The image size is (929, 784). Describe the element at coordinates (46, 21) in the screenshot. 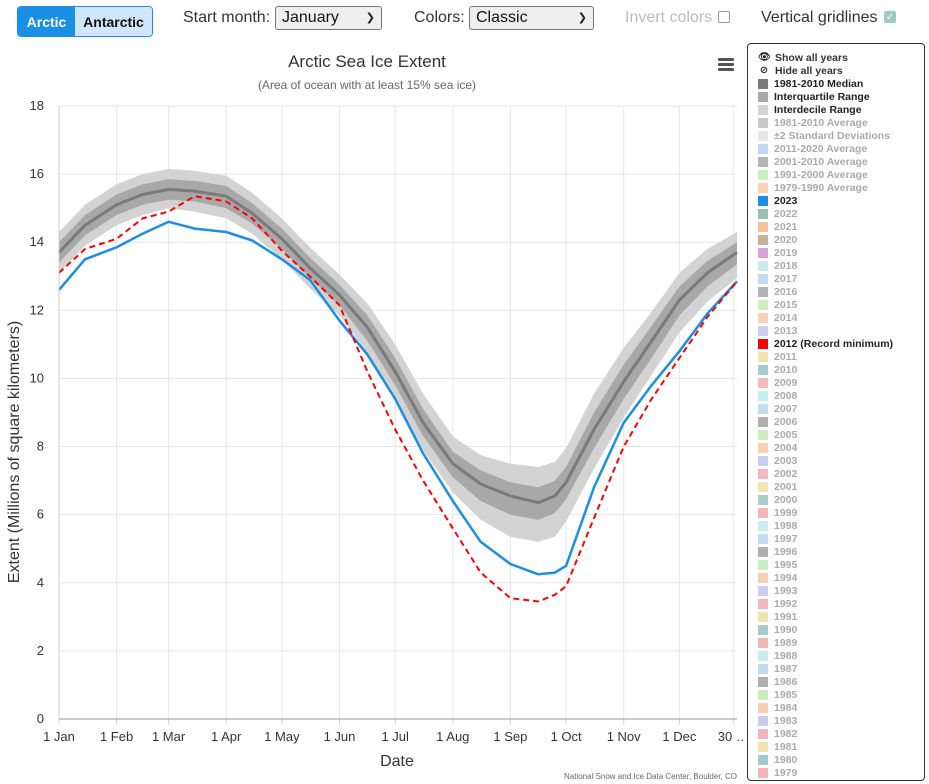

I see `arctic-button: Arctic` at that location.